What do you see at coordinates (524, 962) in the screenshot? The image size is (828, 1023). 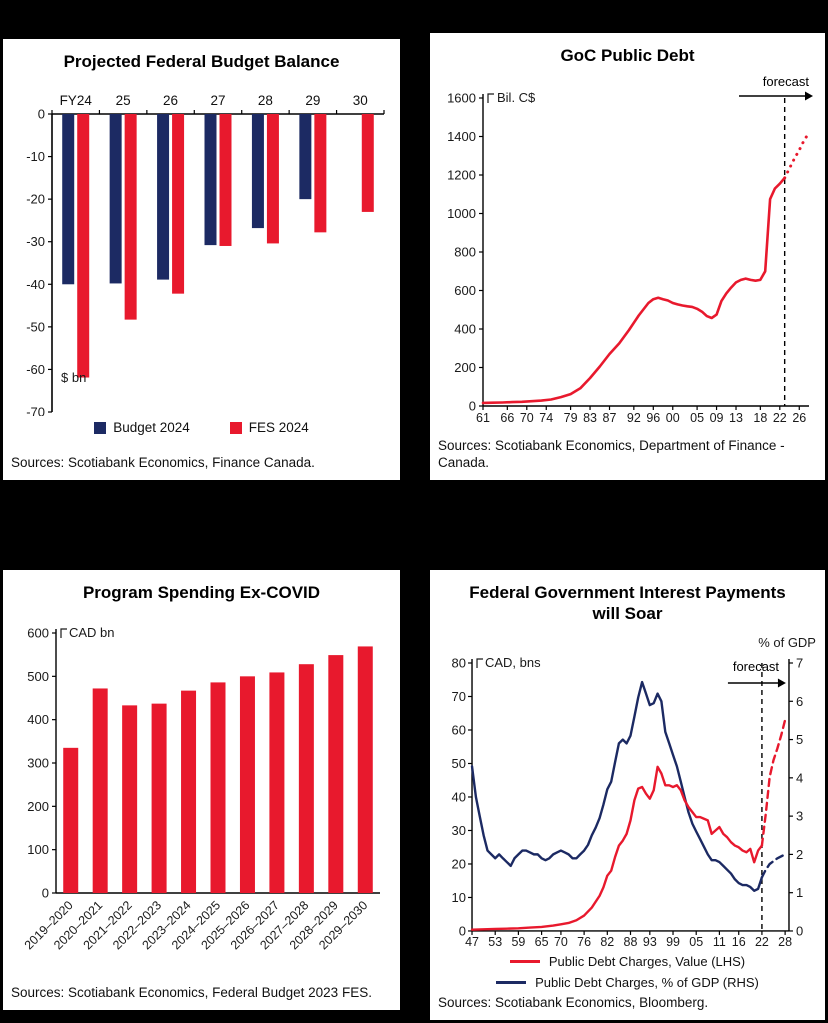 I see `legend-swatch-debt-charges-value` at bounding box center [524, 962].